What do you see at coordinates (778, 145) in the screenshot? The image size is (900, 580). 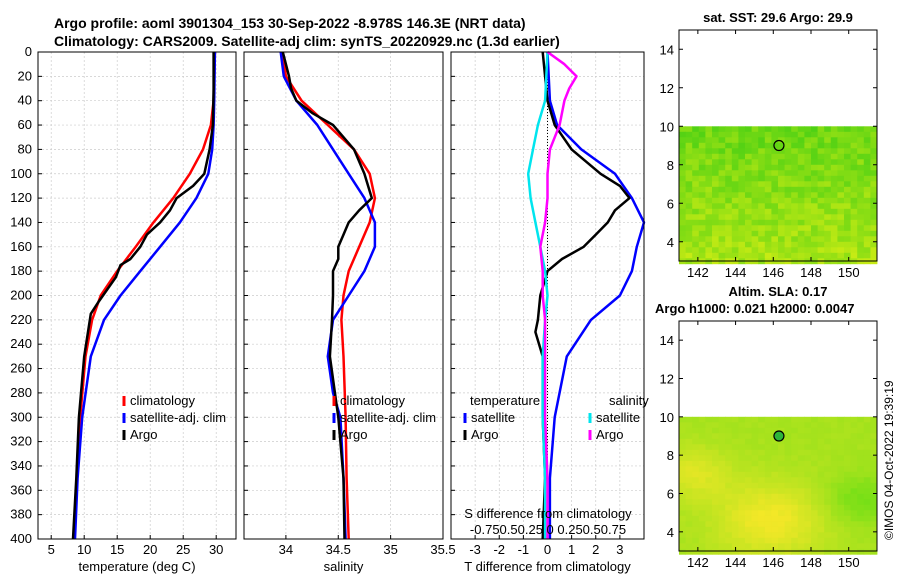 I see `map-frame` at bounding box center [778, 145].